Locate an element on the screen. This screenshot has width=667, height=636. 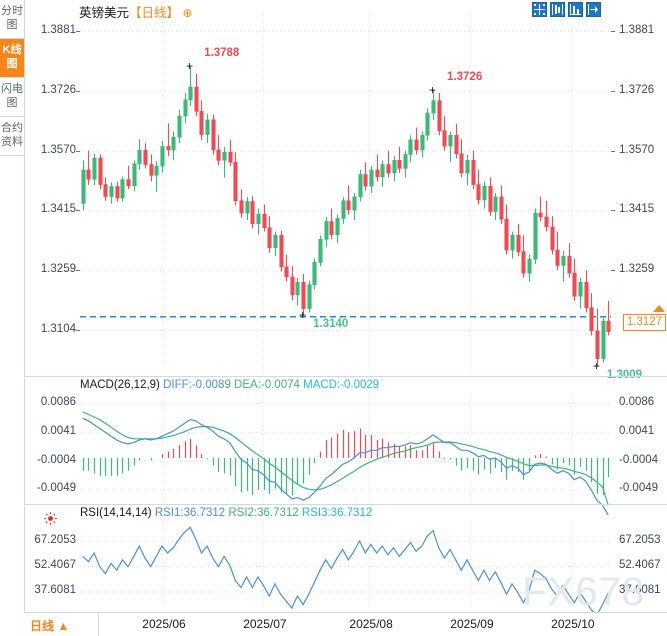
macd-axis-tick-left: -0.0004 is located at coordinates (56, 459).